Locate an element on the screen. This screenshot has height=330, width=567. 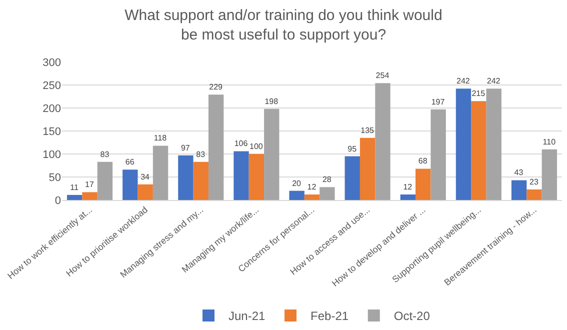
data-label: 20 is located at coordinates (297, 183).